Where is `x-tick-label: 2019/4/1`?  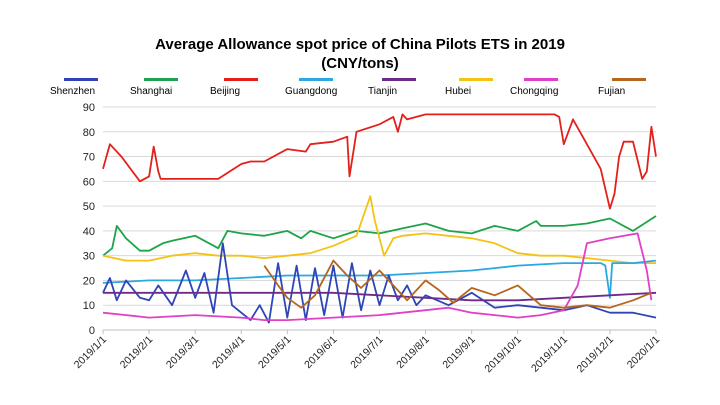 x-tick-label: 2019/4/1 is located at coordinates (228, 352).